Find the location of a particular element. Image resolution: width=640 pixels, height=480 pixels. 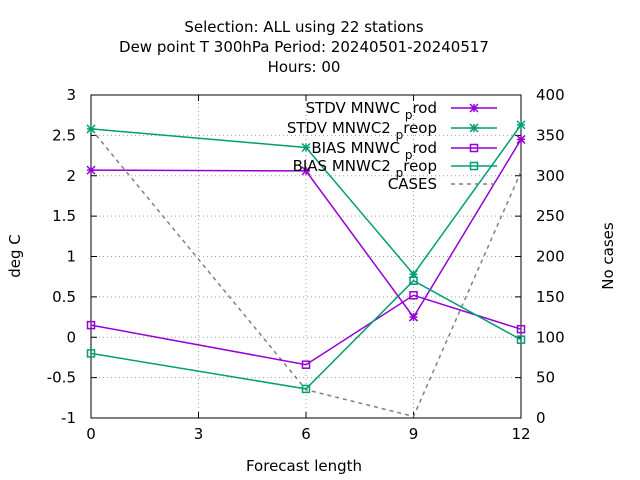

x-tick-label: 9 is located at coordinates (414, 434).